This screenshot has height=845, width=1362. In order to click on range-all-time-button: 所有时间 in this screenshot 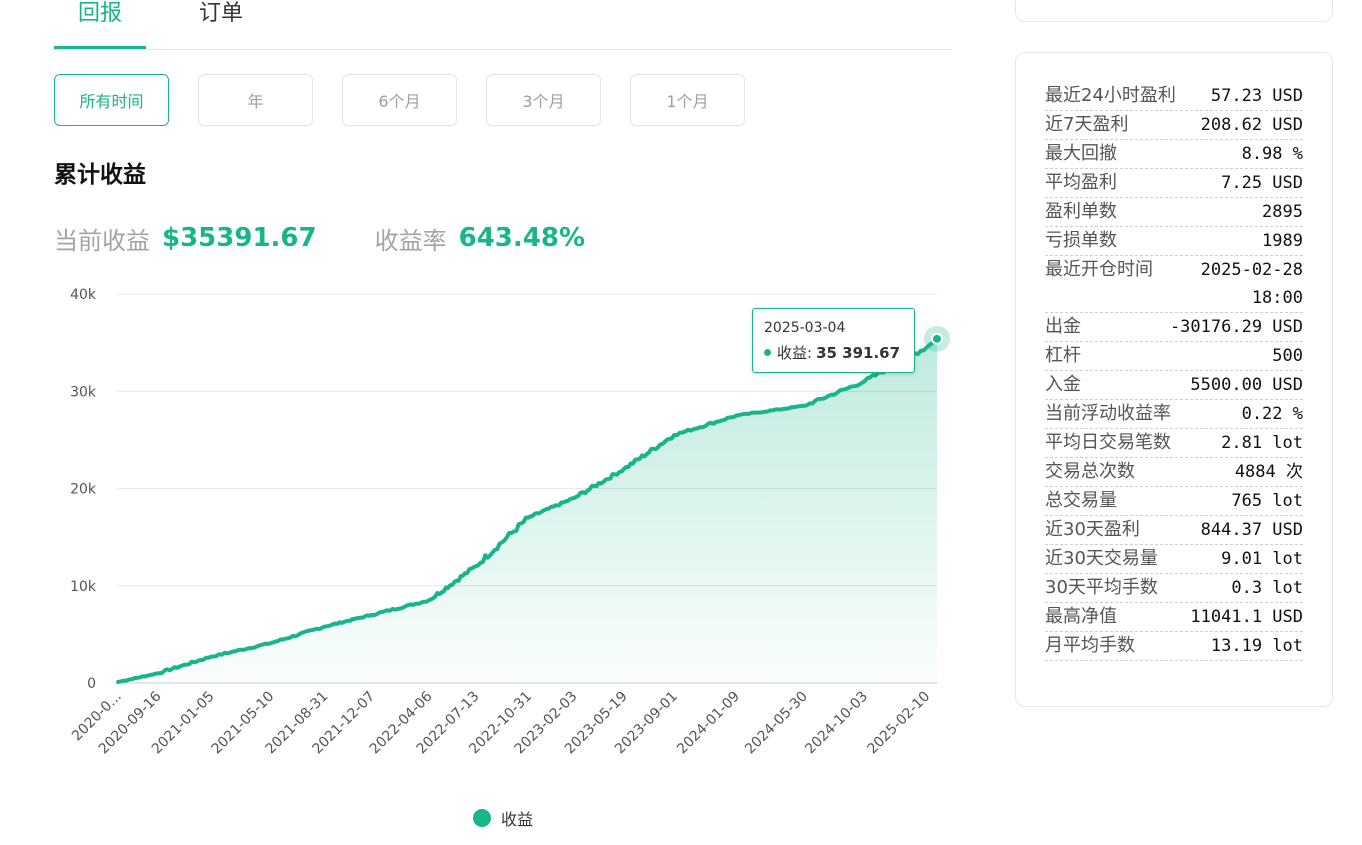, I will do `click(111, 100)`.